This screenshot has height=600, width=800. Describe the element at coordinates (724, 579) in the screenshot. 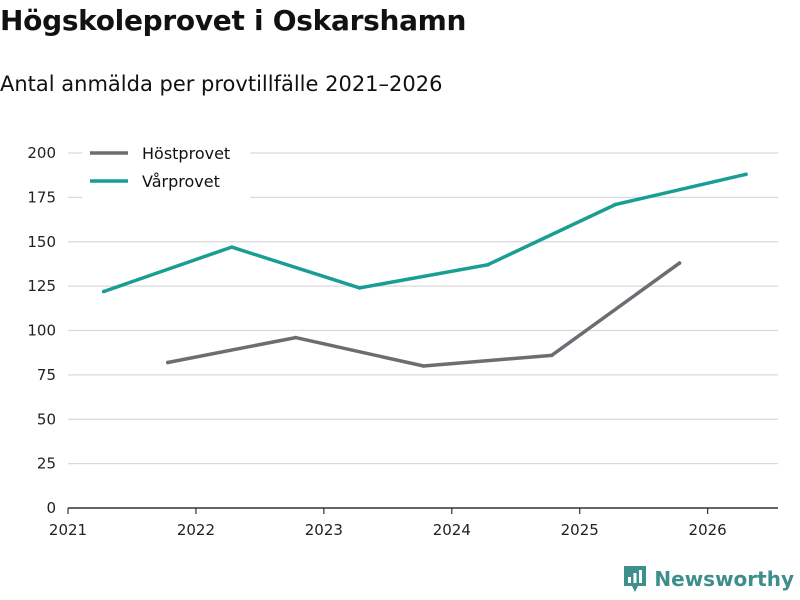

I see `brand-name: Newsworthy` at that location.